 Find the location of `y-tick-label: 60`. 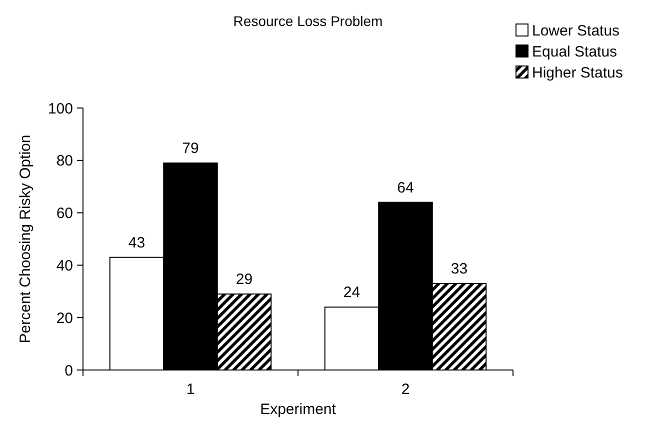

y-tick-label: 60 is located at coordinates (64, 213).